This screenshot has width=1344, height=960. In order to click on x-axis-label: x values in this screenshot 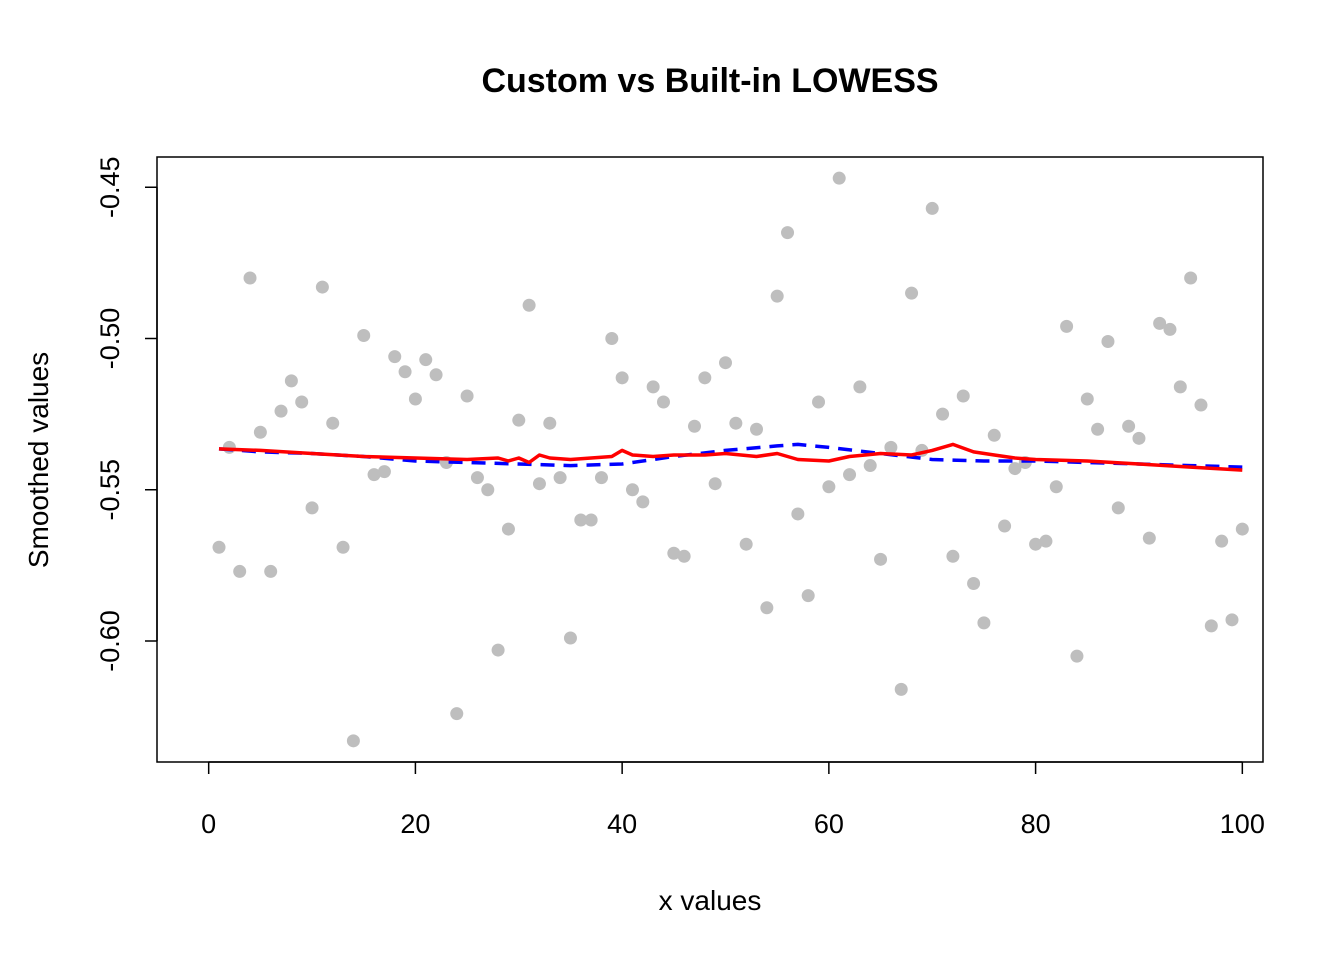, I will do `click(710, 900)`.